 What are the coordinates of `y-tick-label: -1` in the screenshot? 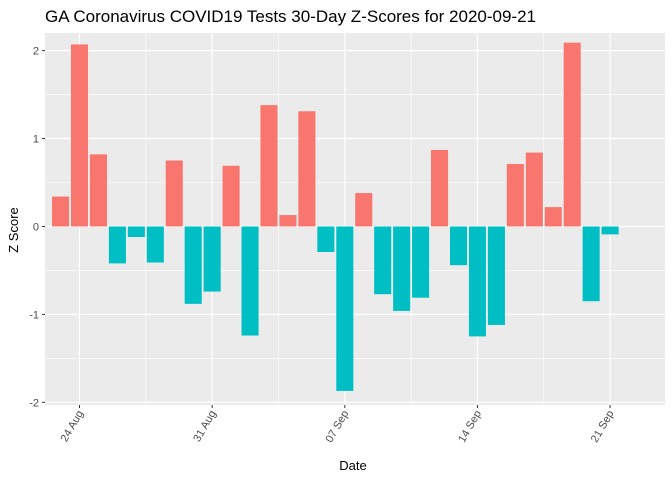 It's located at (34, 315).